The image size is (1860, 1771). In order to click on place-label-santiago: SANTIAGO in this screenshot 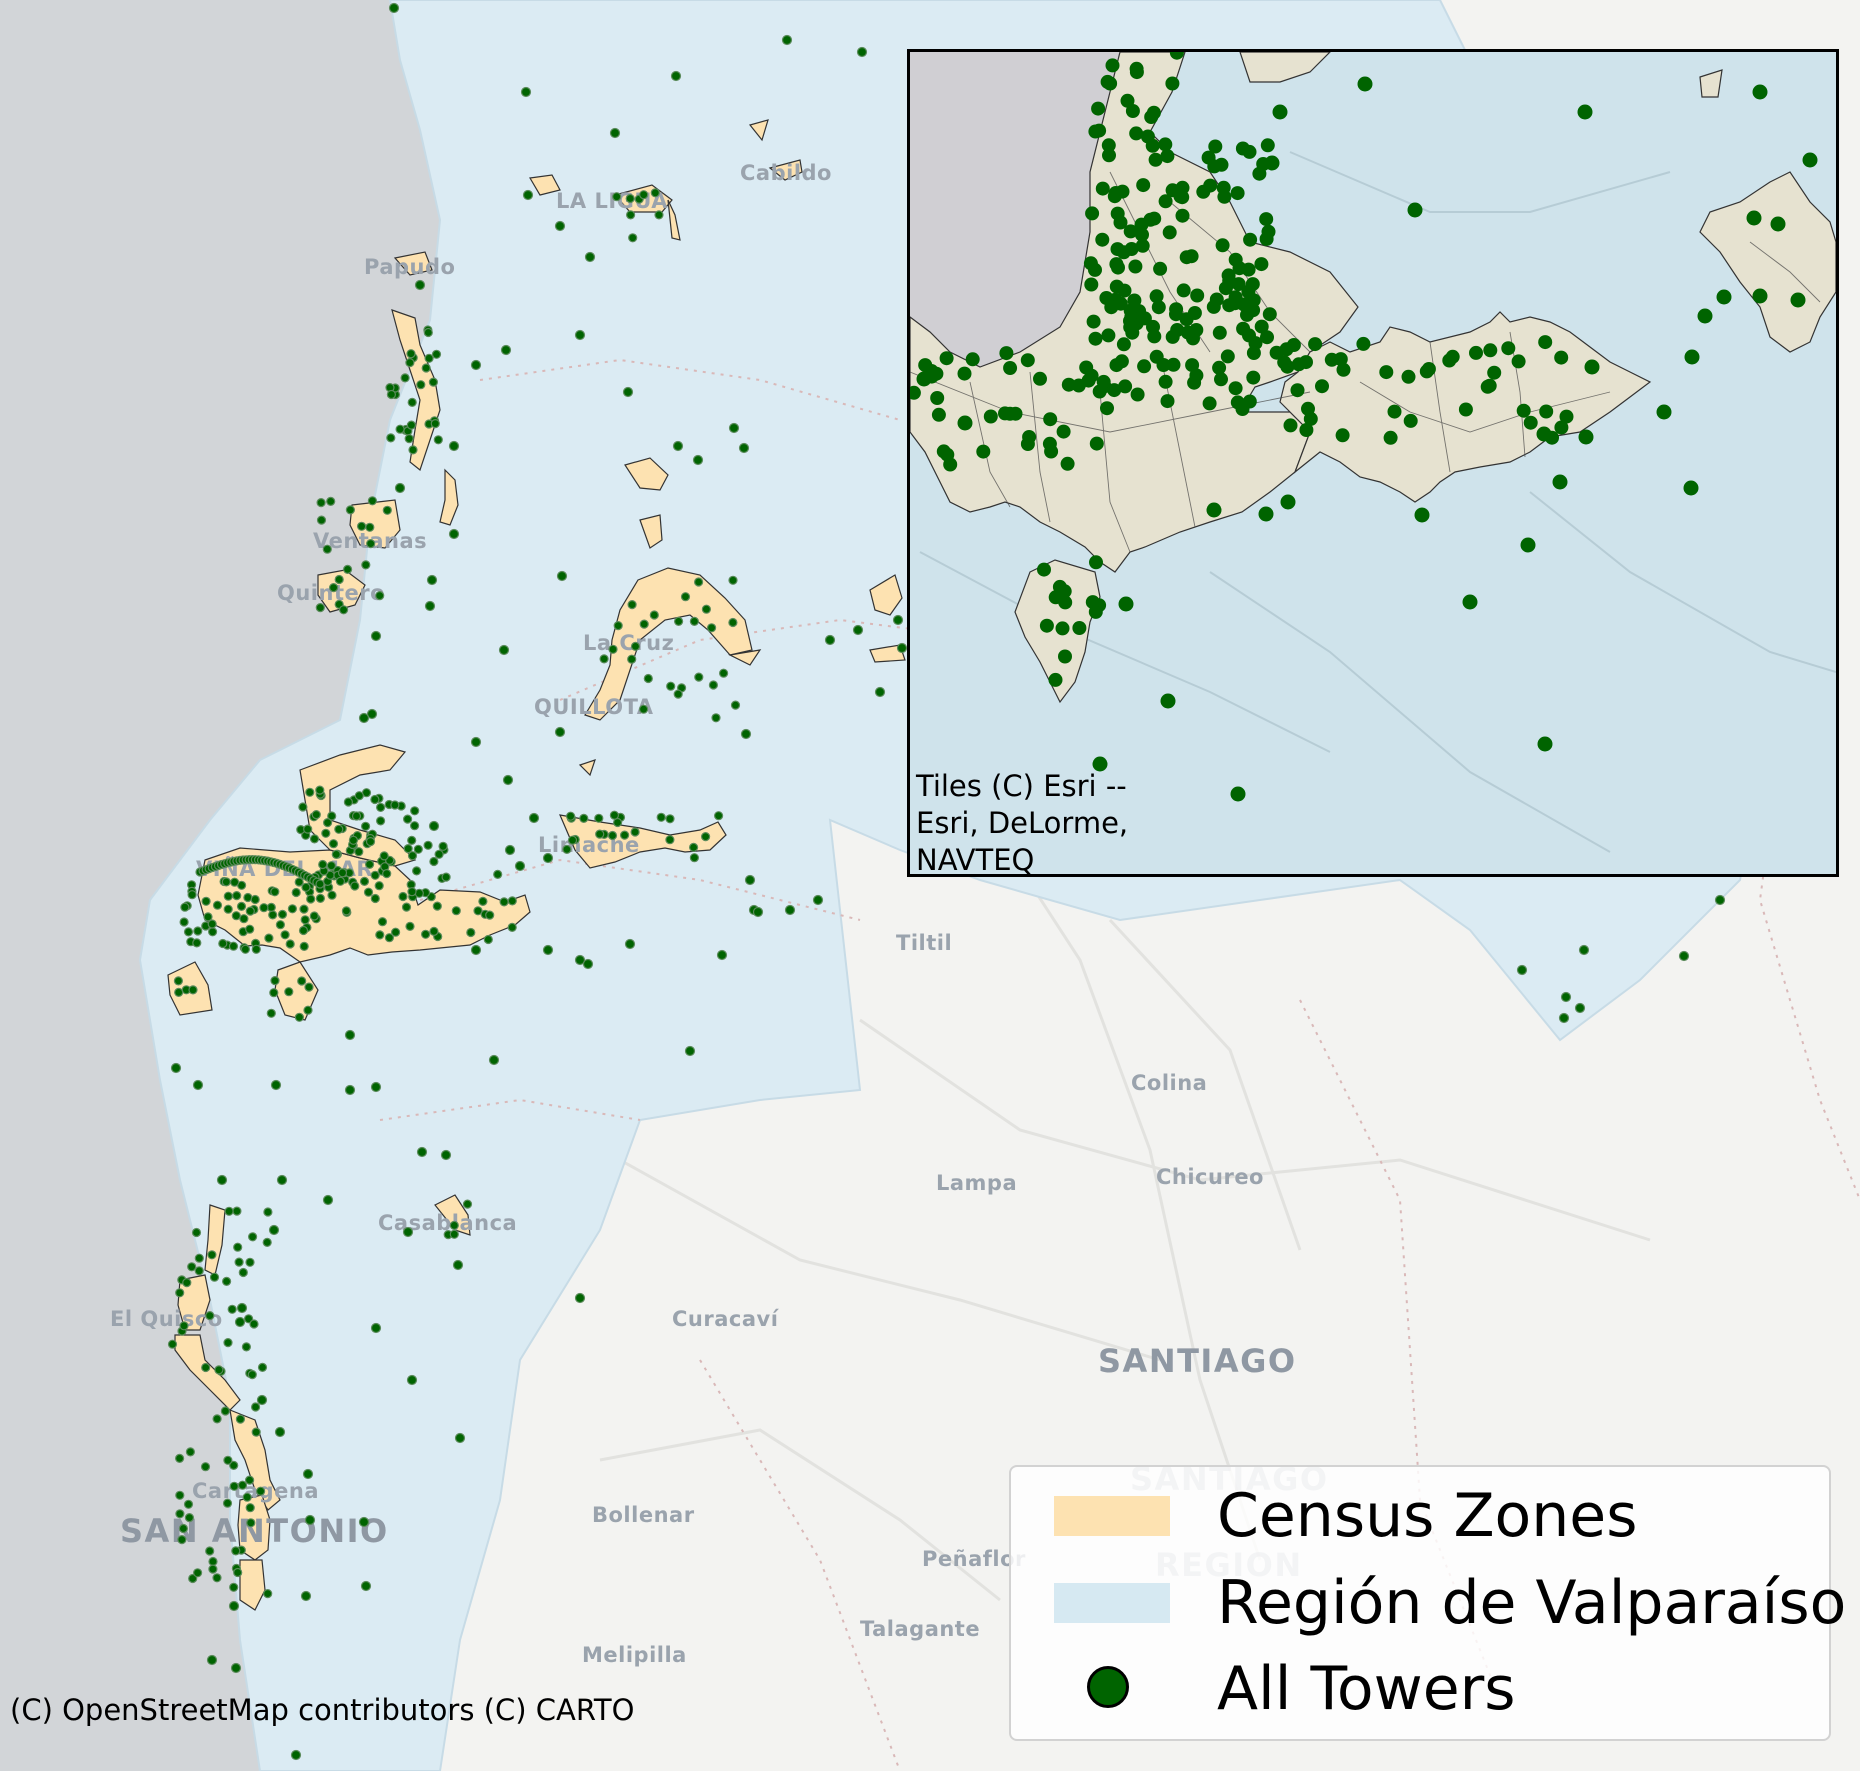, I will do `click(1197, 1361)`.